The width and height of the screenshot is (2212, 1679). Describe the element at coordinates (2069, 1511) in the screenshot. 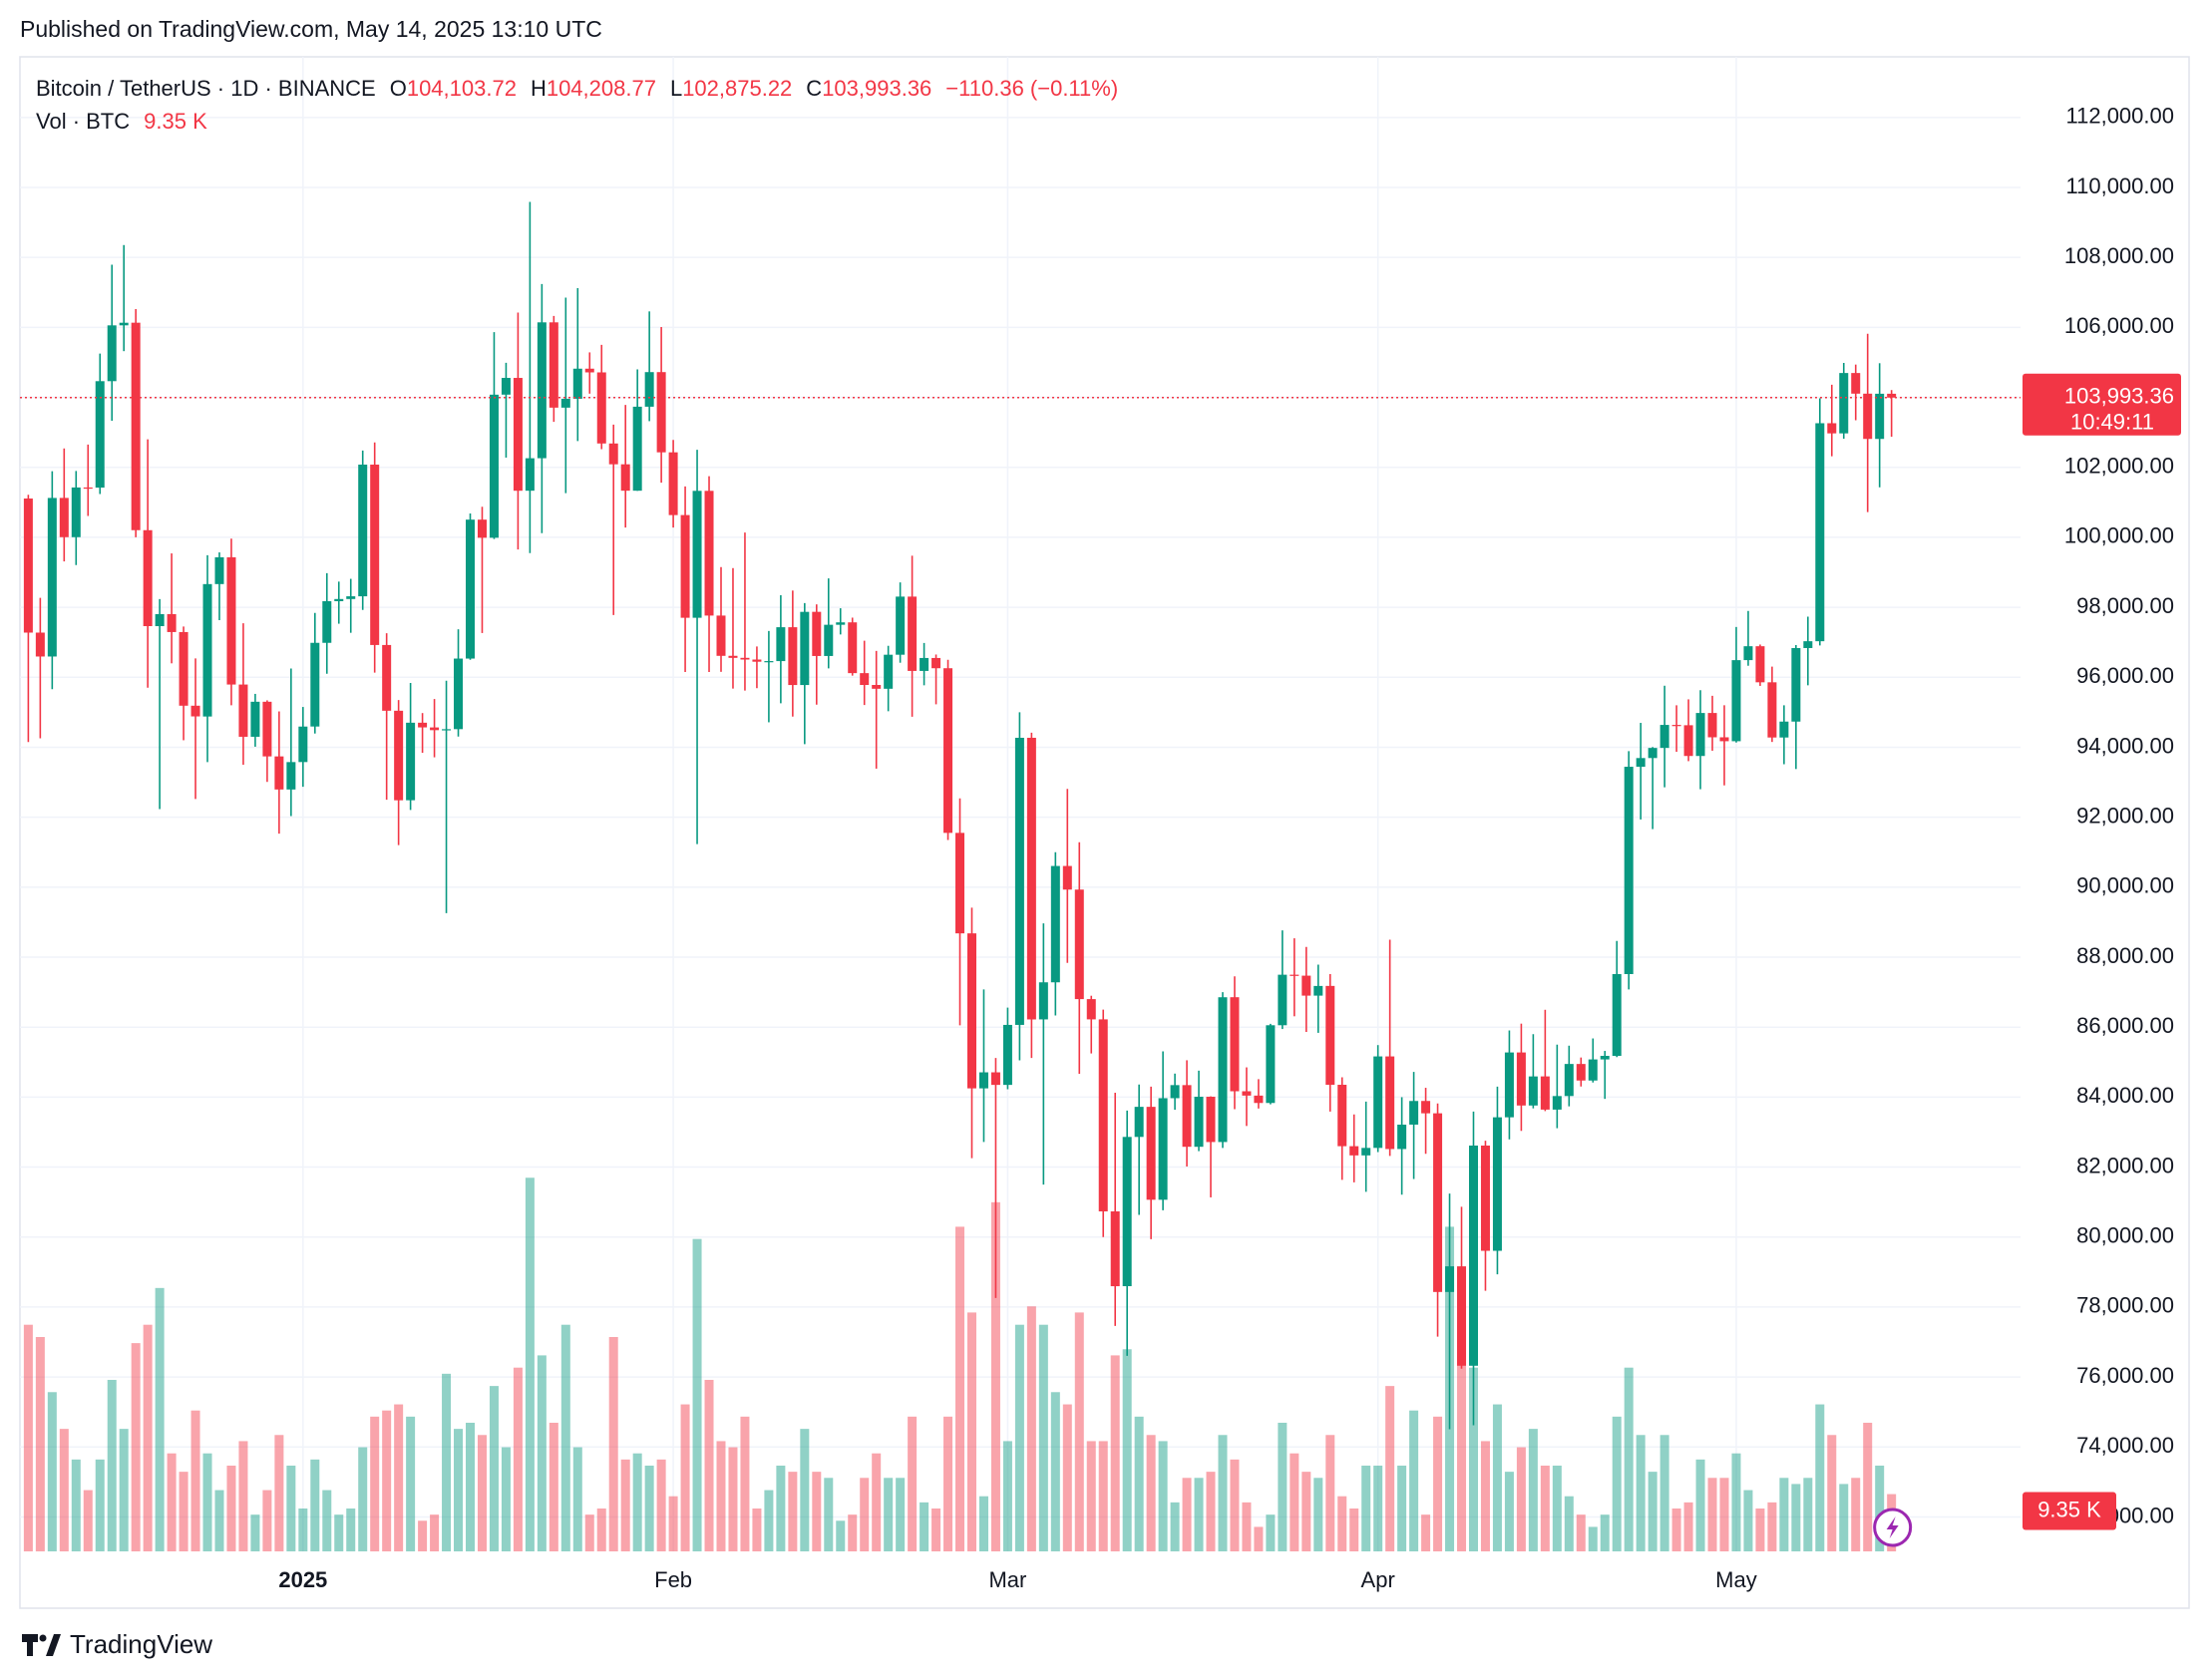

I see `last-volume-badge` at that location.